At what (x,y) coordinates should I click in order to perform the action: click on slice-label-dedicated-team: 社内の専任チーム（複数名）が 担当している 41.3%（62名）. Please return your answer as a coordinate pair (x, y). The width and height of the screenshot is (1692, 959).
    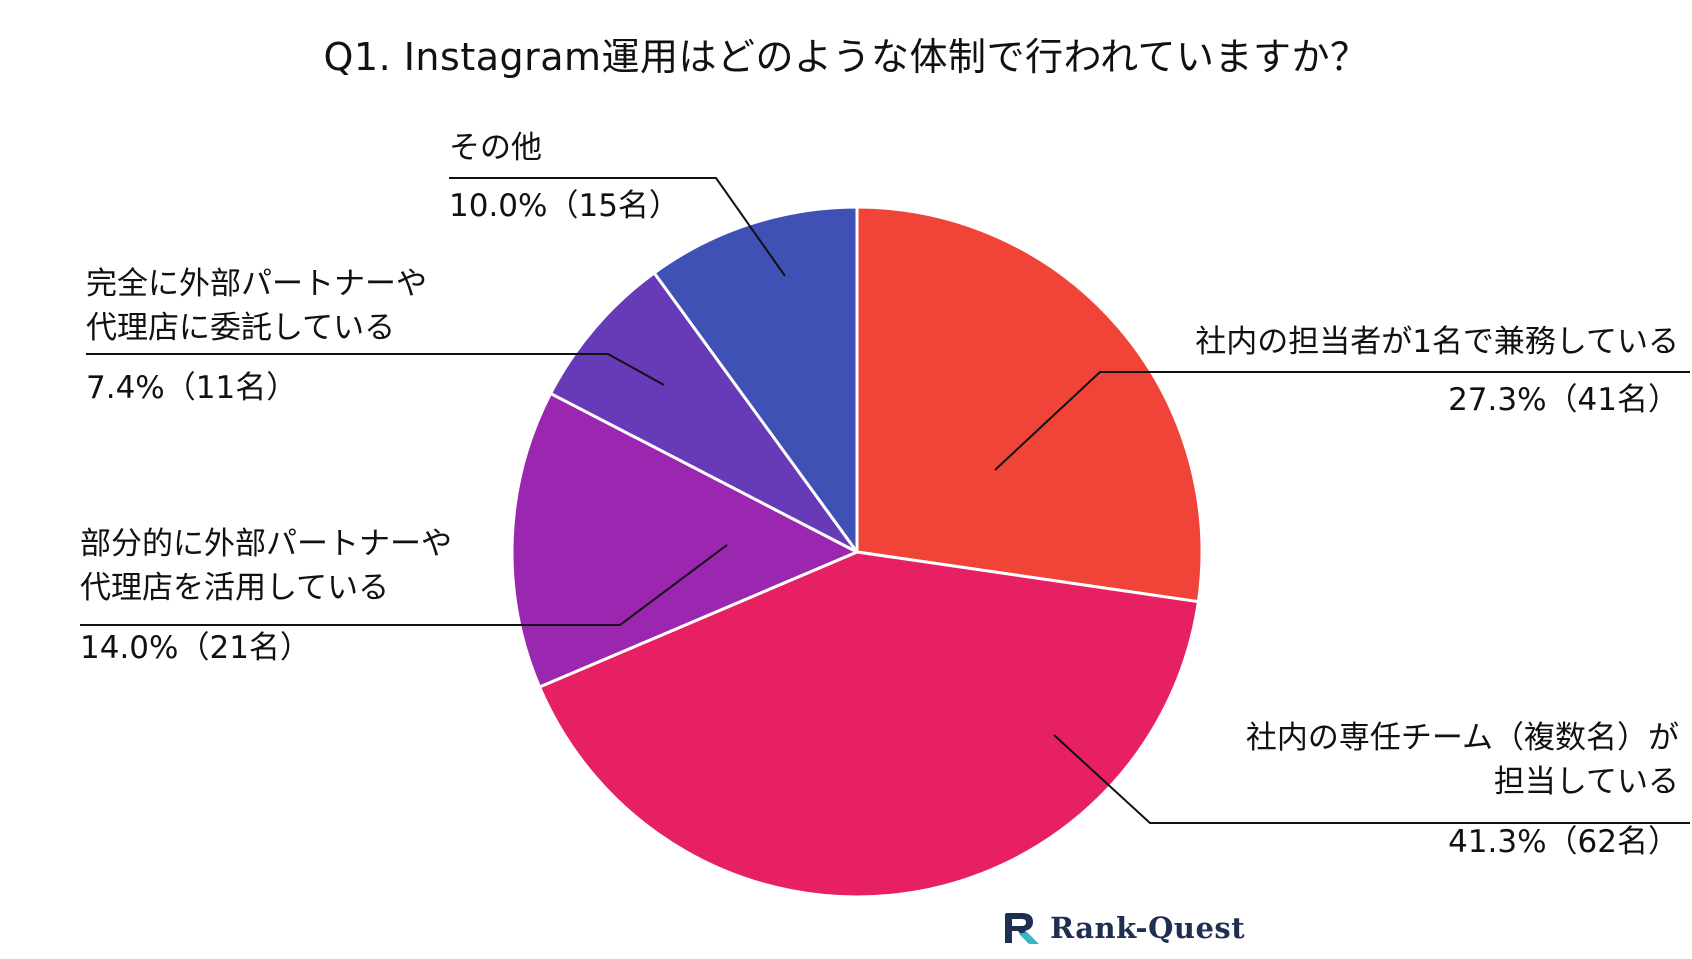
    Looking at the image, I should click on (1462, 790).